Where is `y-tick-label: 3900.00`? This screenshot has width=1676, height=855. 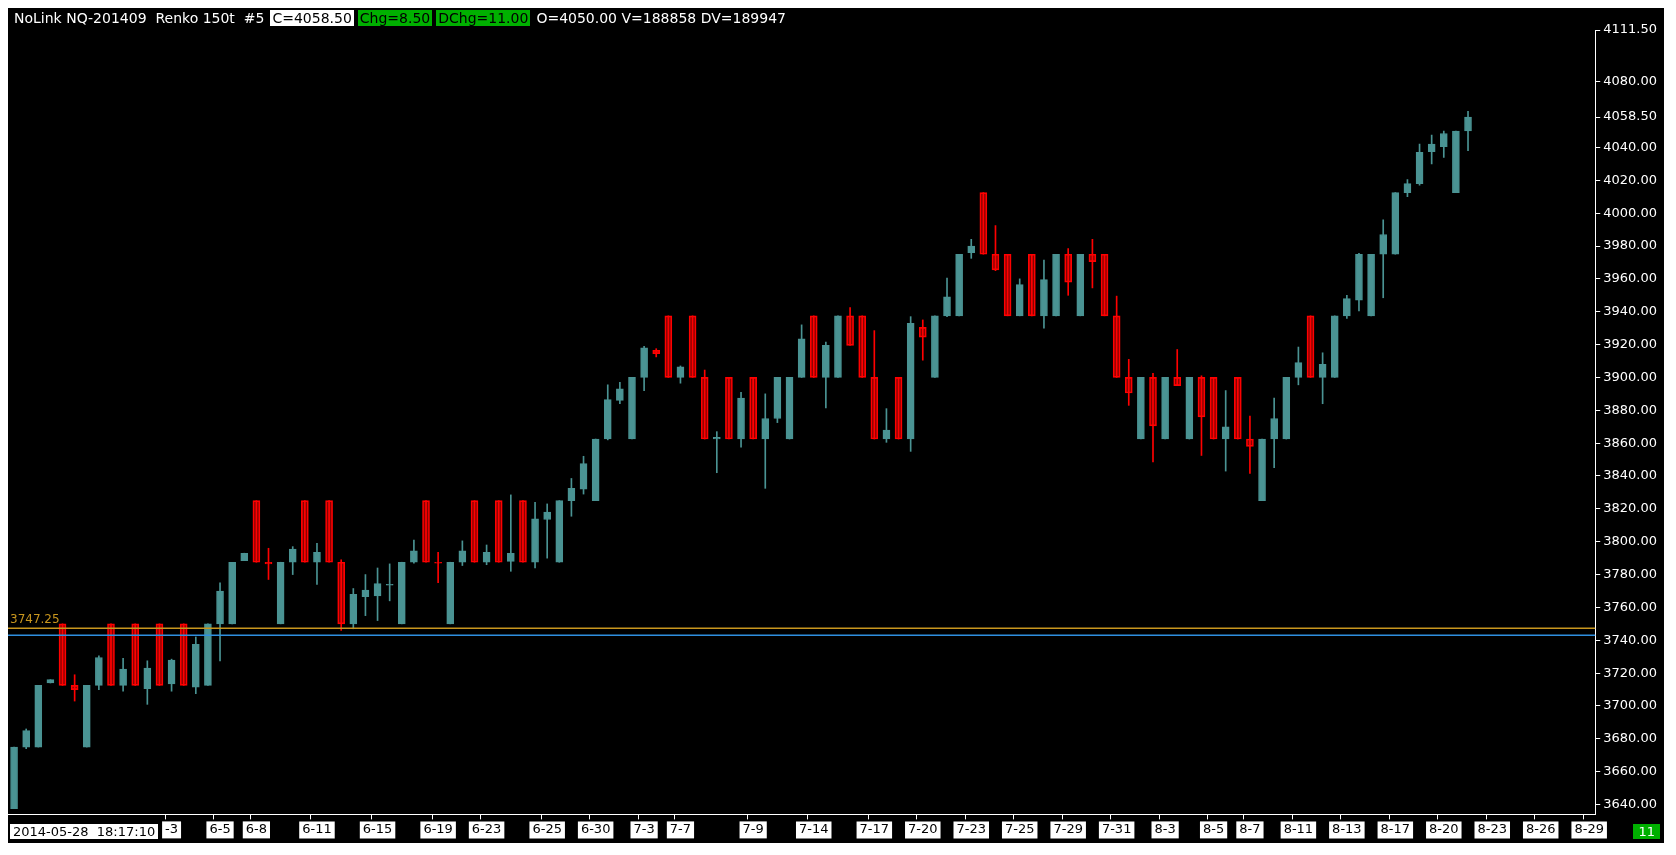 y-tick-label: 3900.00 is located at coordinates (1630, 376).